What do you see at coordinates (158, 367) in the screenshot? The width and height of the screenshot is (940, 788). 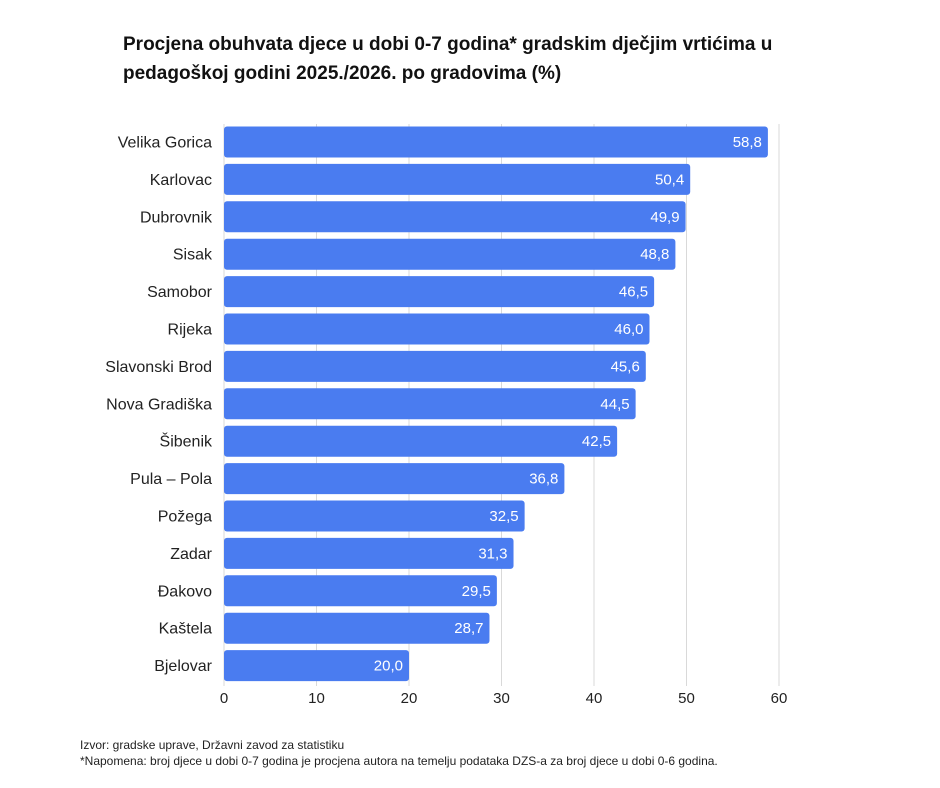 I see `category-label: Slavonski Brod` at bounding box center [158, 367].